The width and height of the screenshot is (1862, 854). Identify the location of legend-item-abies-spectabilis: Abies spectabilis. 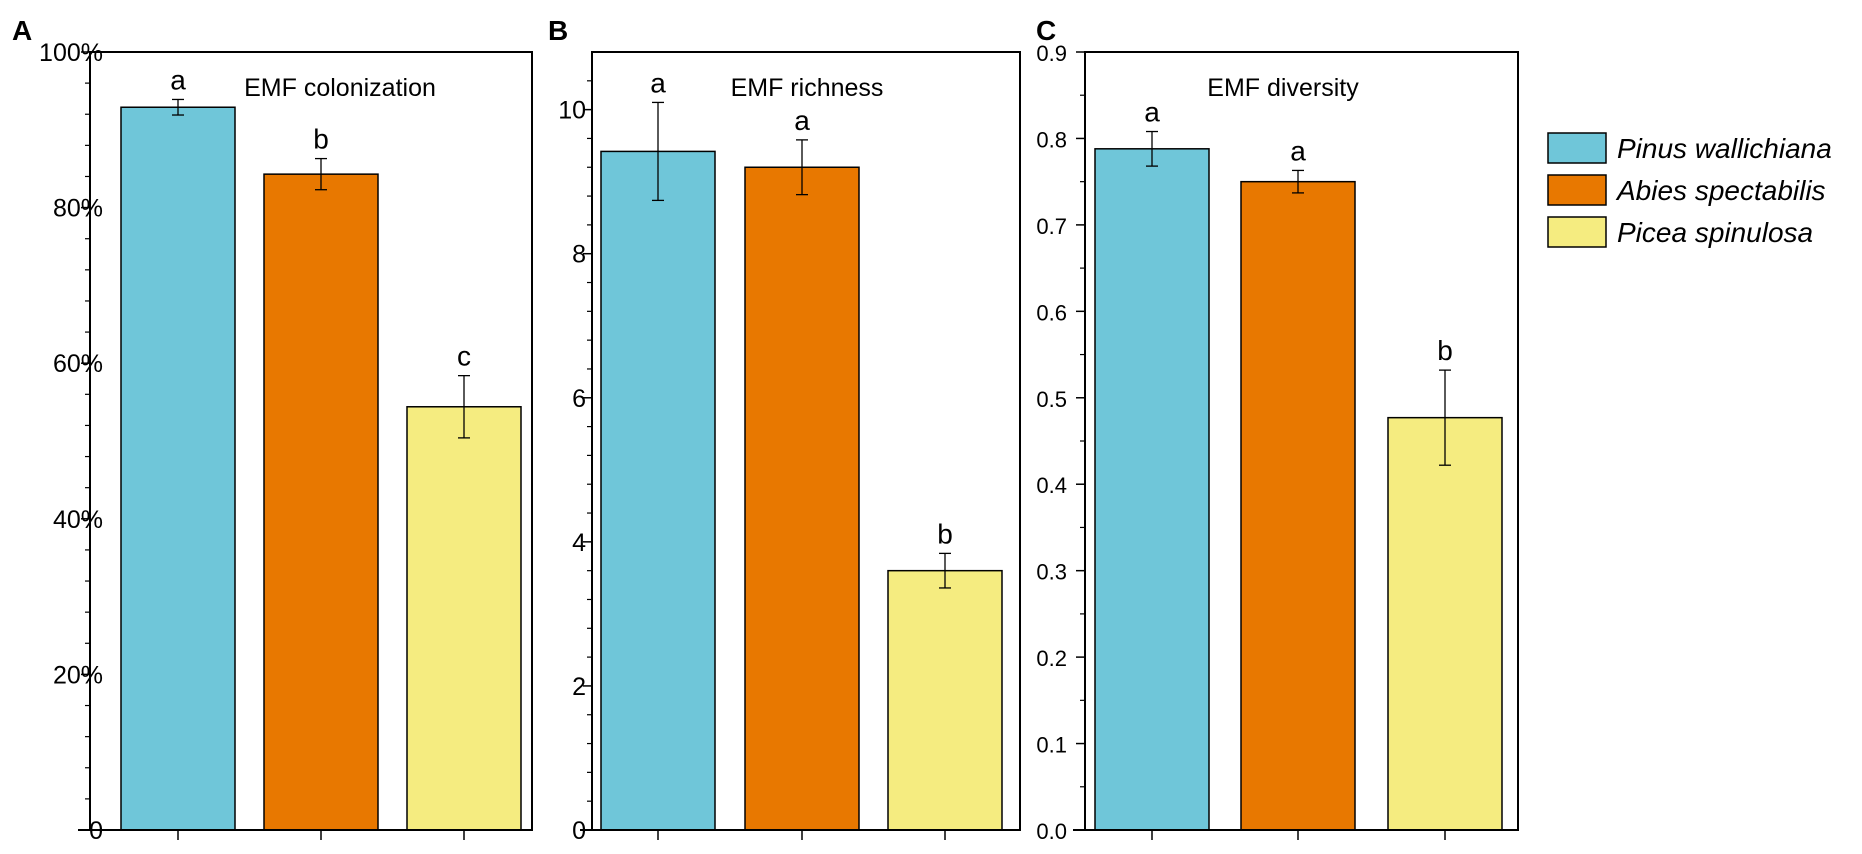
(1686, 190).